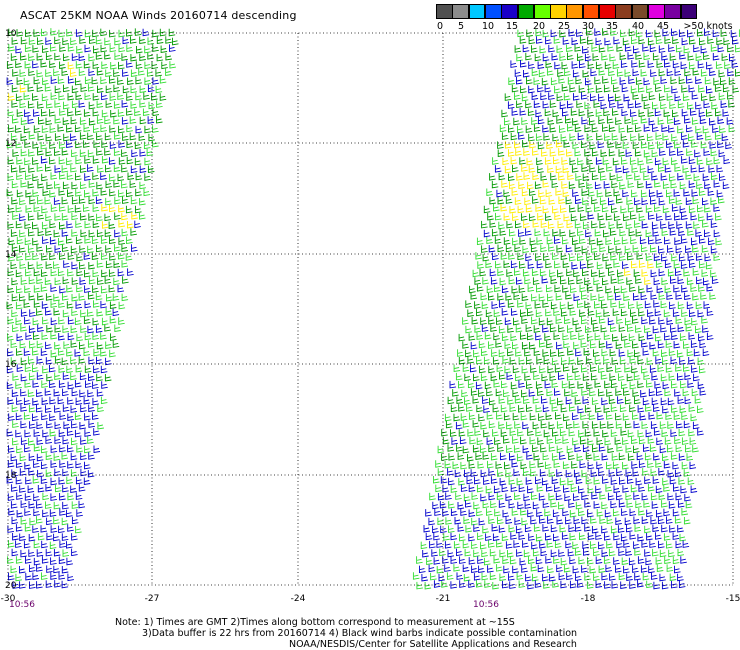 This screenshot has height=650, width=740. What do you see at coordinates (488, 26) in the screenshot?
I see `scale-label: 10` at bounding box center [488, 26].